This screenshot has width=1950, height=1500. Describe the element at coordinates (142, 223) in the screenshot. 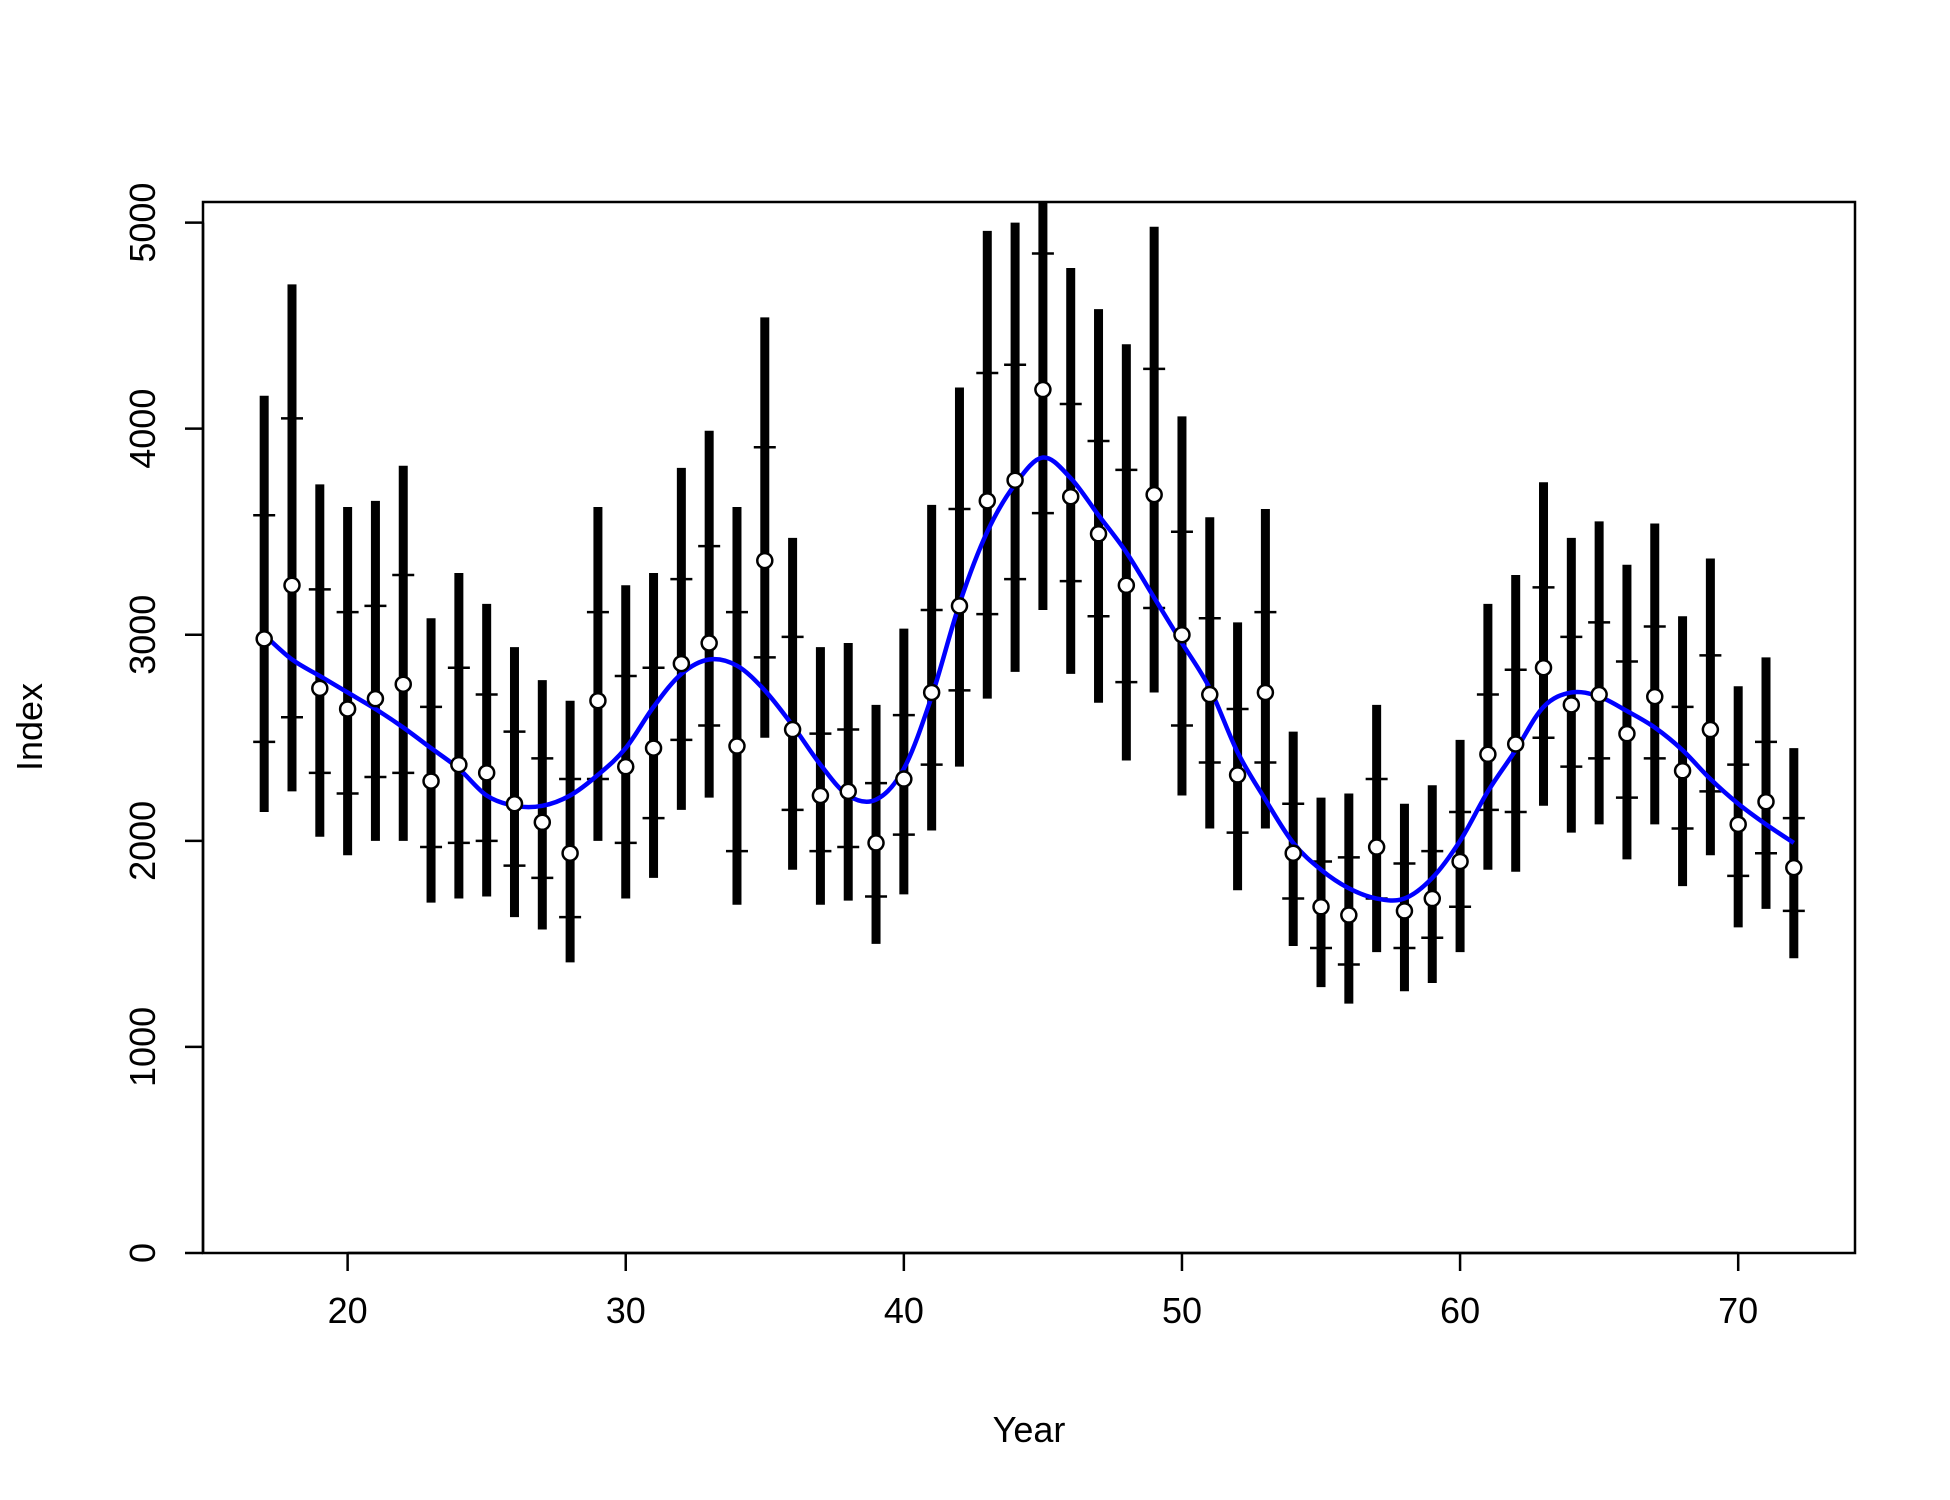

I see `y-tick-label: 5000` at that location.